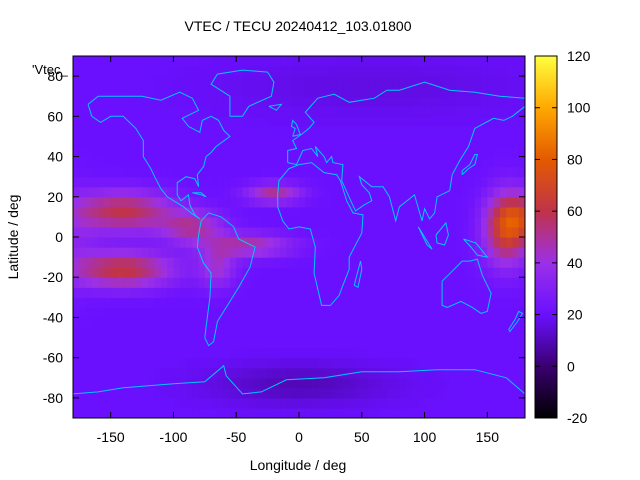 This screenshot has height=480, width=640. What do you see at coordinates (546, 237) in the screenshot?
I see `colorbar` at bounding box center [546, 237].